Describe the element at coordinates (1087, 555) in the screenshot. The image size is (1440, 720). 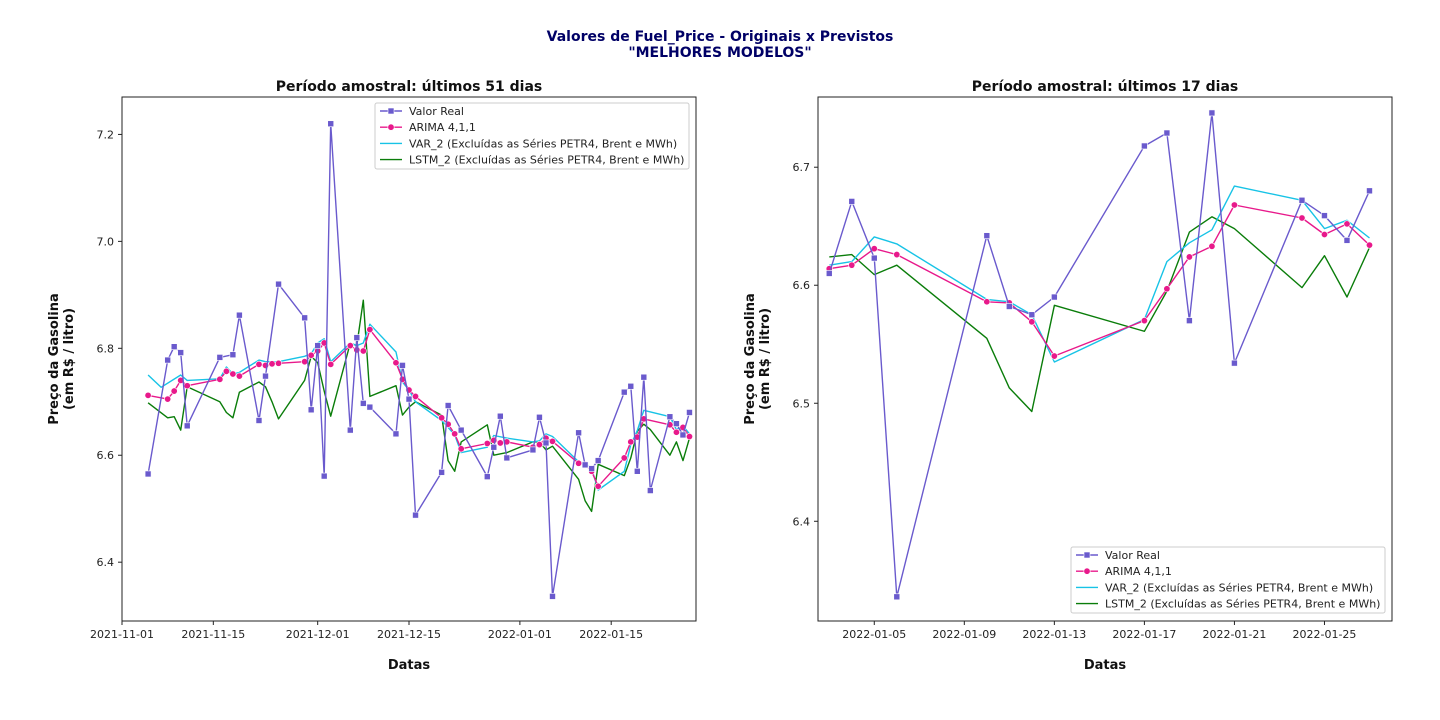
I see `legend-marker-real` at that location.